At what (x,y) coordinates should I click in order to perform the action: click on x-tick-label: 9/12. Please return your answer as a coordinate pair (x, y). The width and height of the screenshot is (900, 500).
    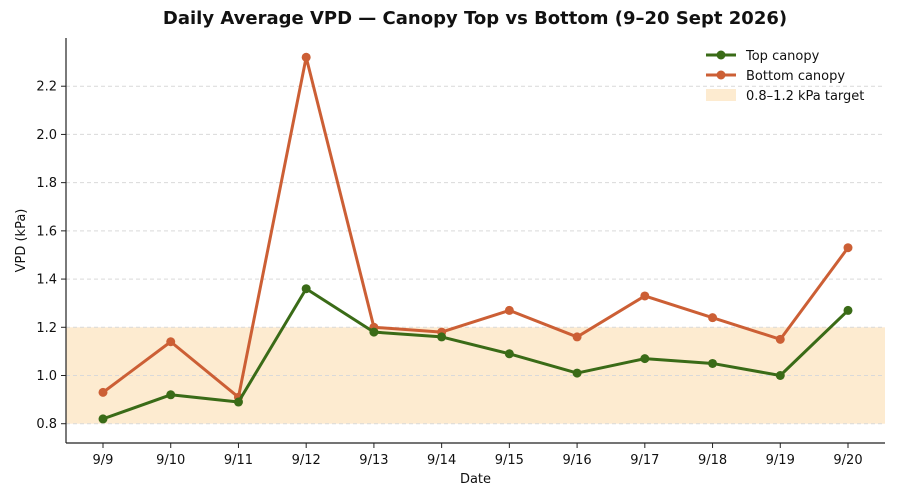
    Looking at the image, I should click on (306, 460).